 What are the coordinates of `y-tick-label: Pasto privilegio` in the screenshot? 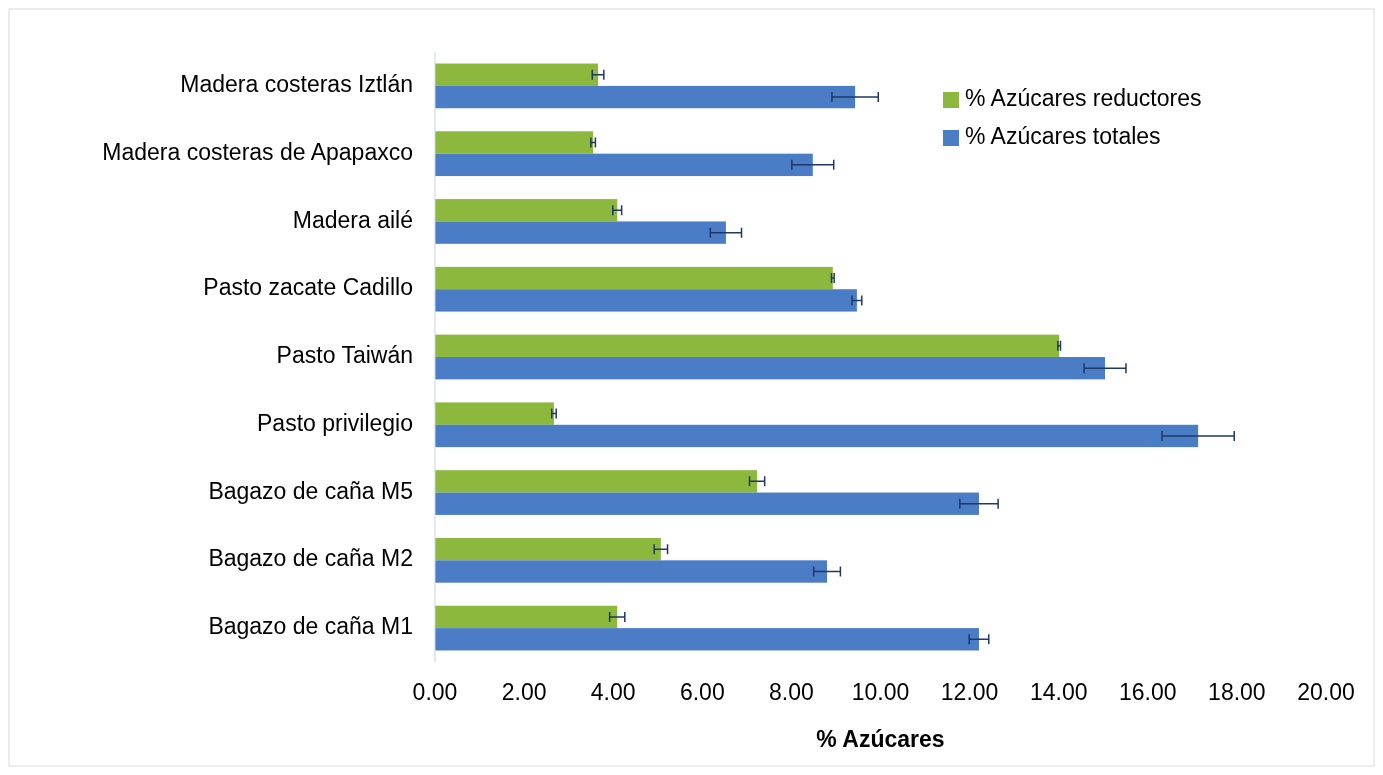 It's located at (335, 422).